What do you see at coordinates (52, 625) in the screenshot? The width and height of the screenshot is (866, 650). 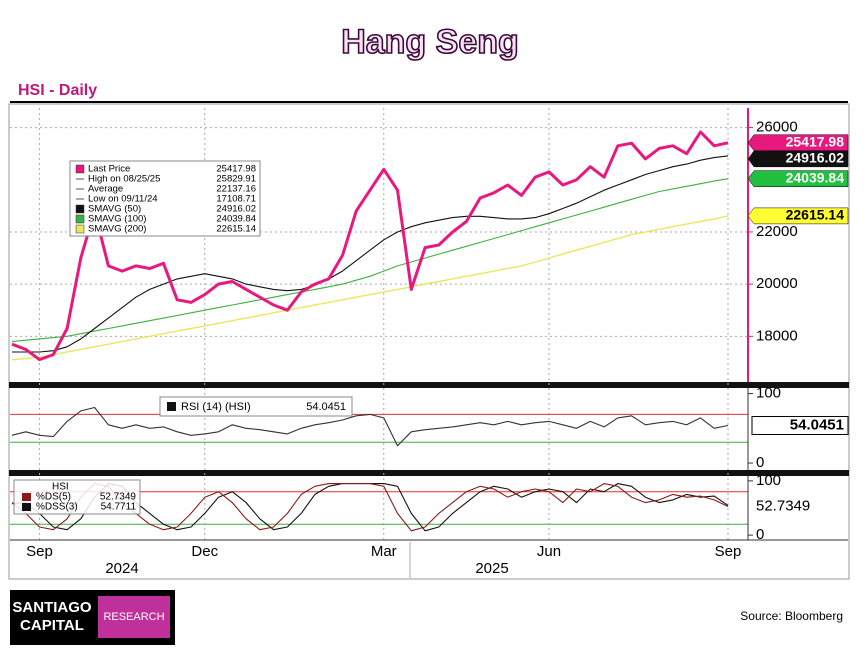 I see `logo-text: CAPITAL` at bounding box center [52, 625].